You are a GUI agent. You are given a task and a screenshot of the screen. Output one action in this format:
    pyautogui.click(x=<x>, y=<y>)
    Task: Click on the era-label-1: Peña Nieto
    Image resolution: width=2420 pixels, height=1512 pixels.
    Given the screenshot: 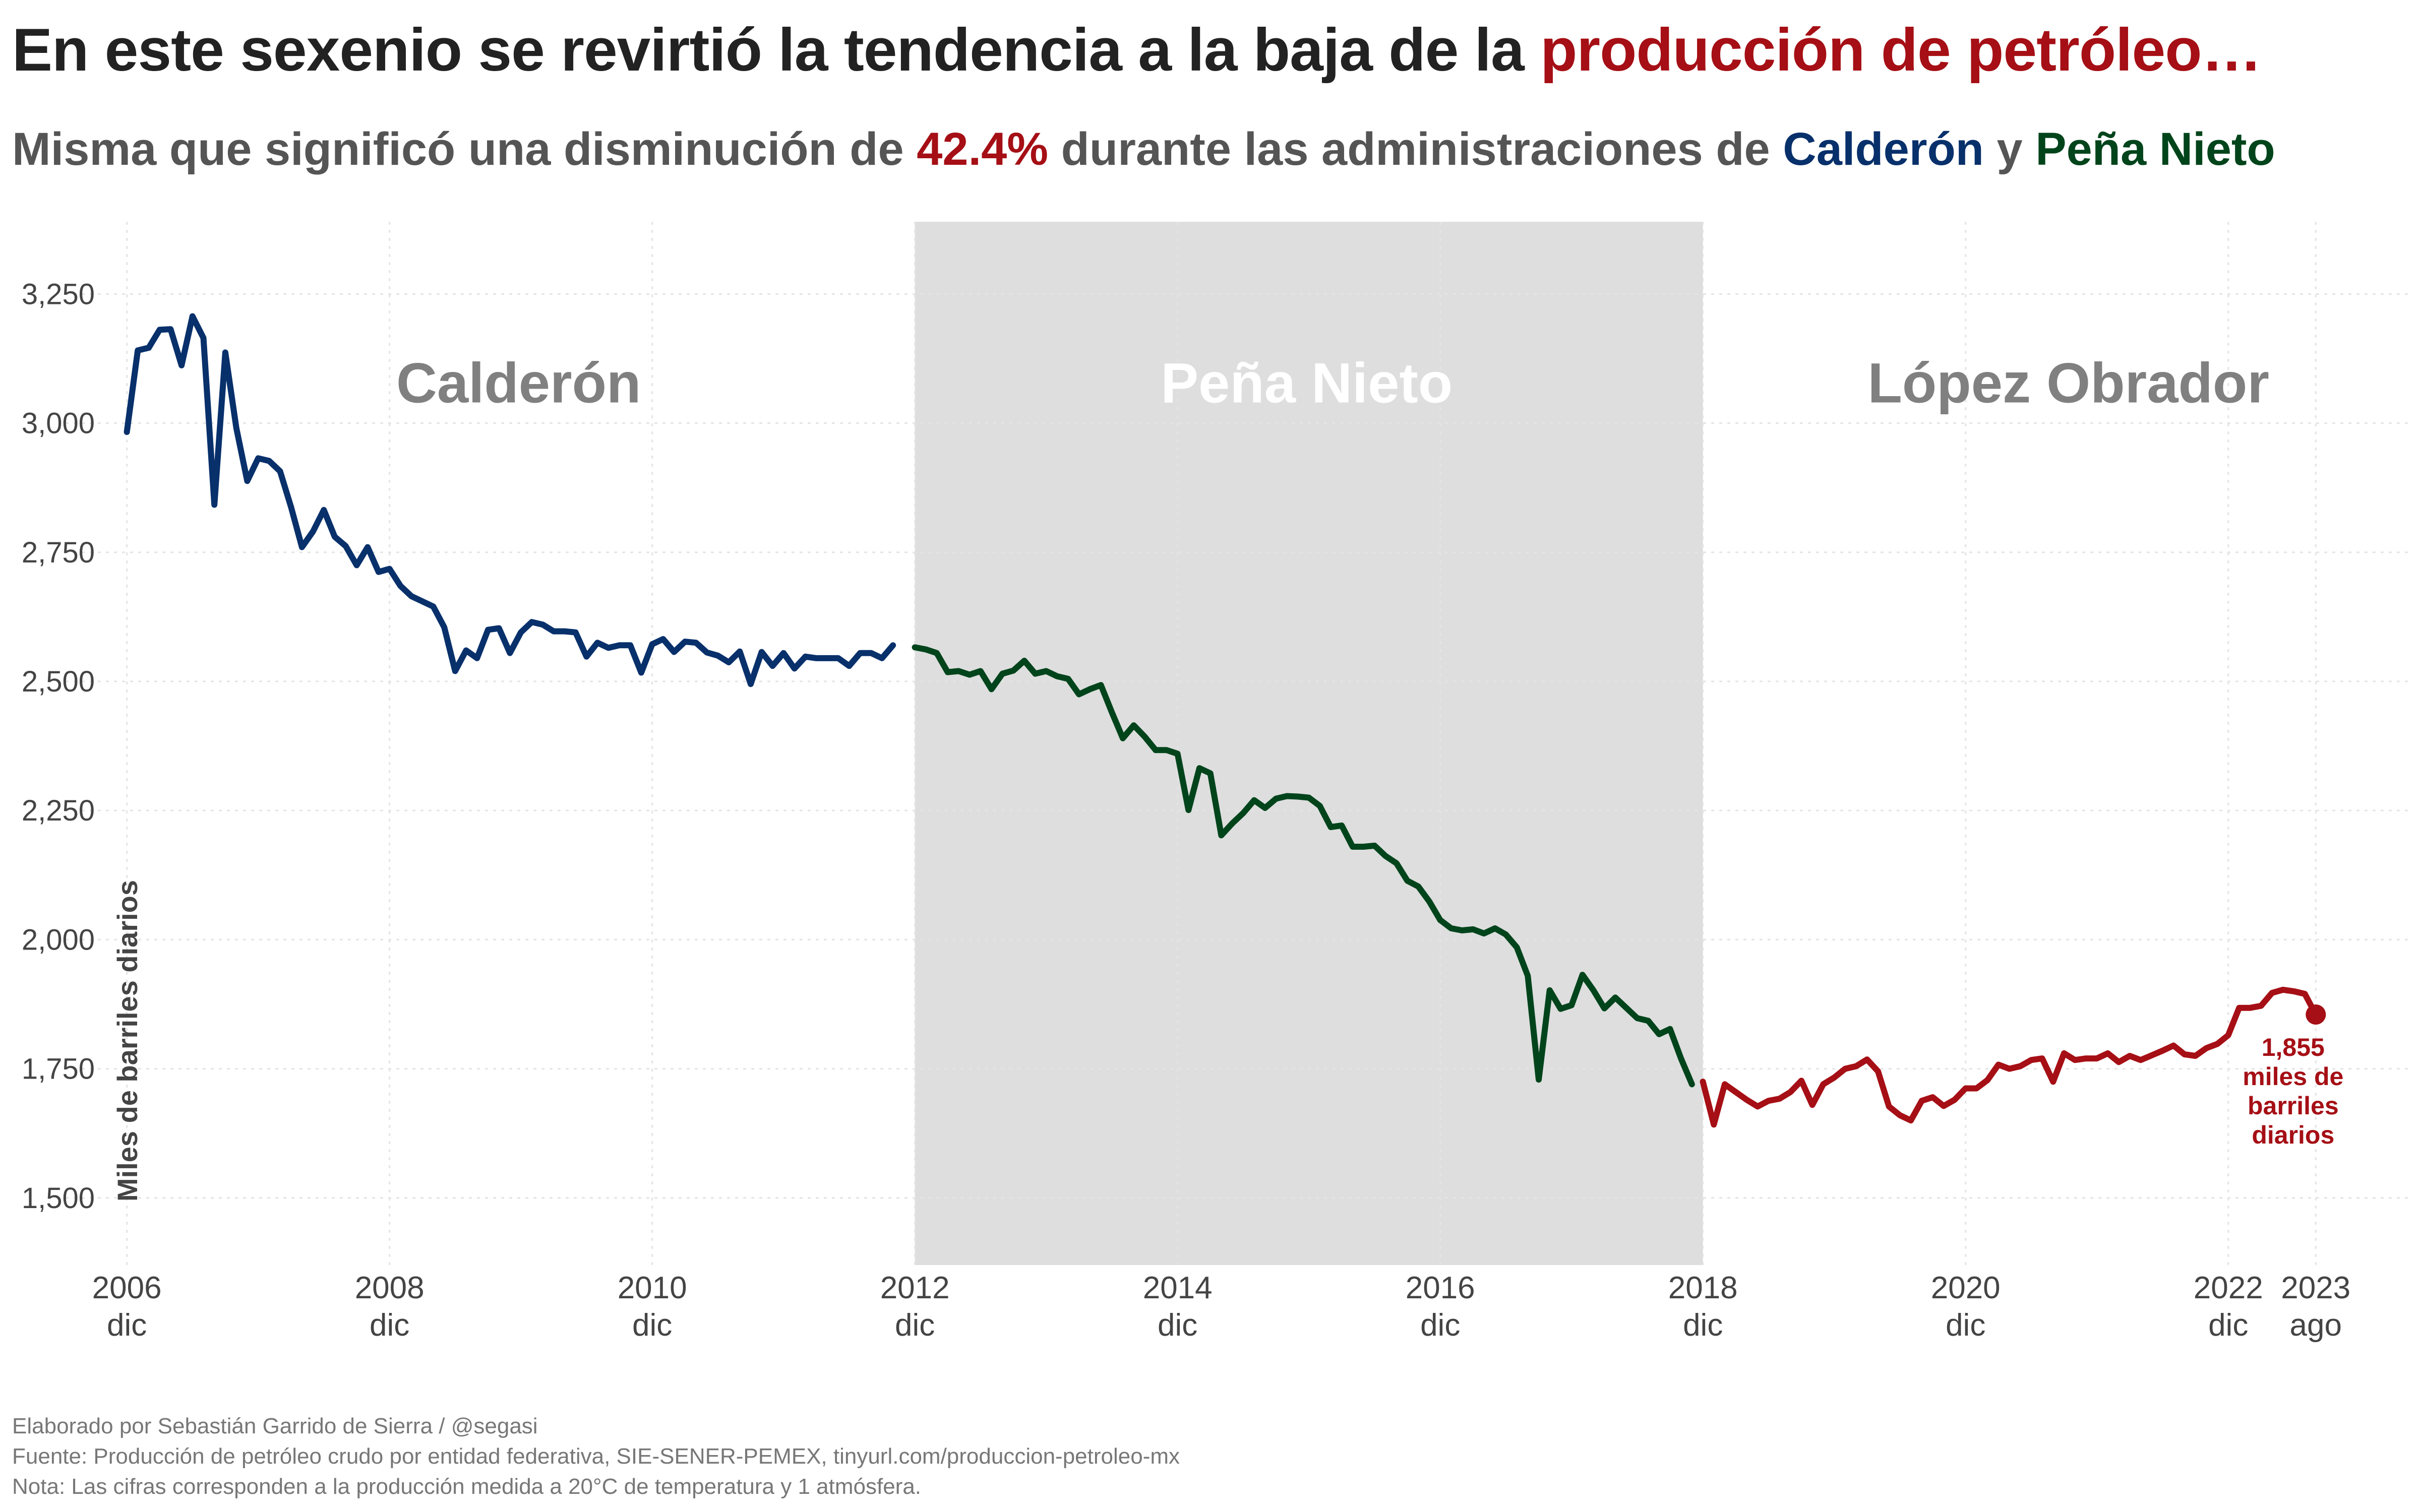 What is the action you would take?
    pyautogui.click(x=1307, y=383)
    